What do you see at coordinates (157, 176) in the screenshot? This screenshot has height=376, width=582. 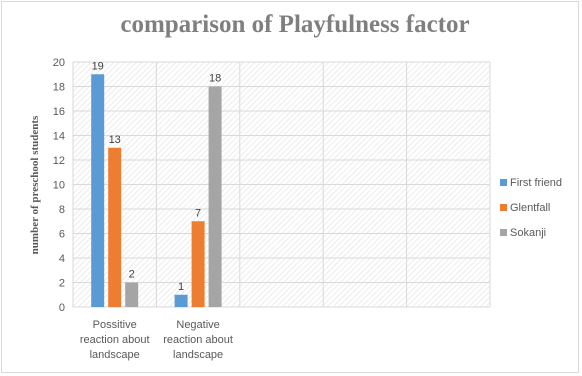 I see `data-labels: 19 1 13 7 2 18` at bounding box center [157, 176].